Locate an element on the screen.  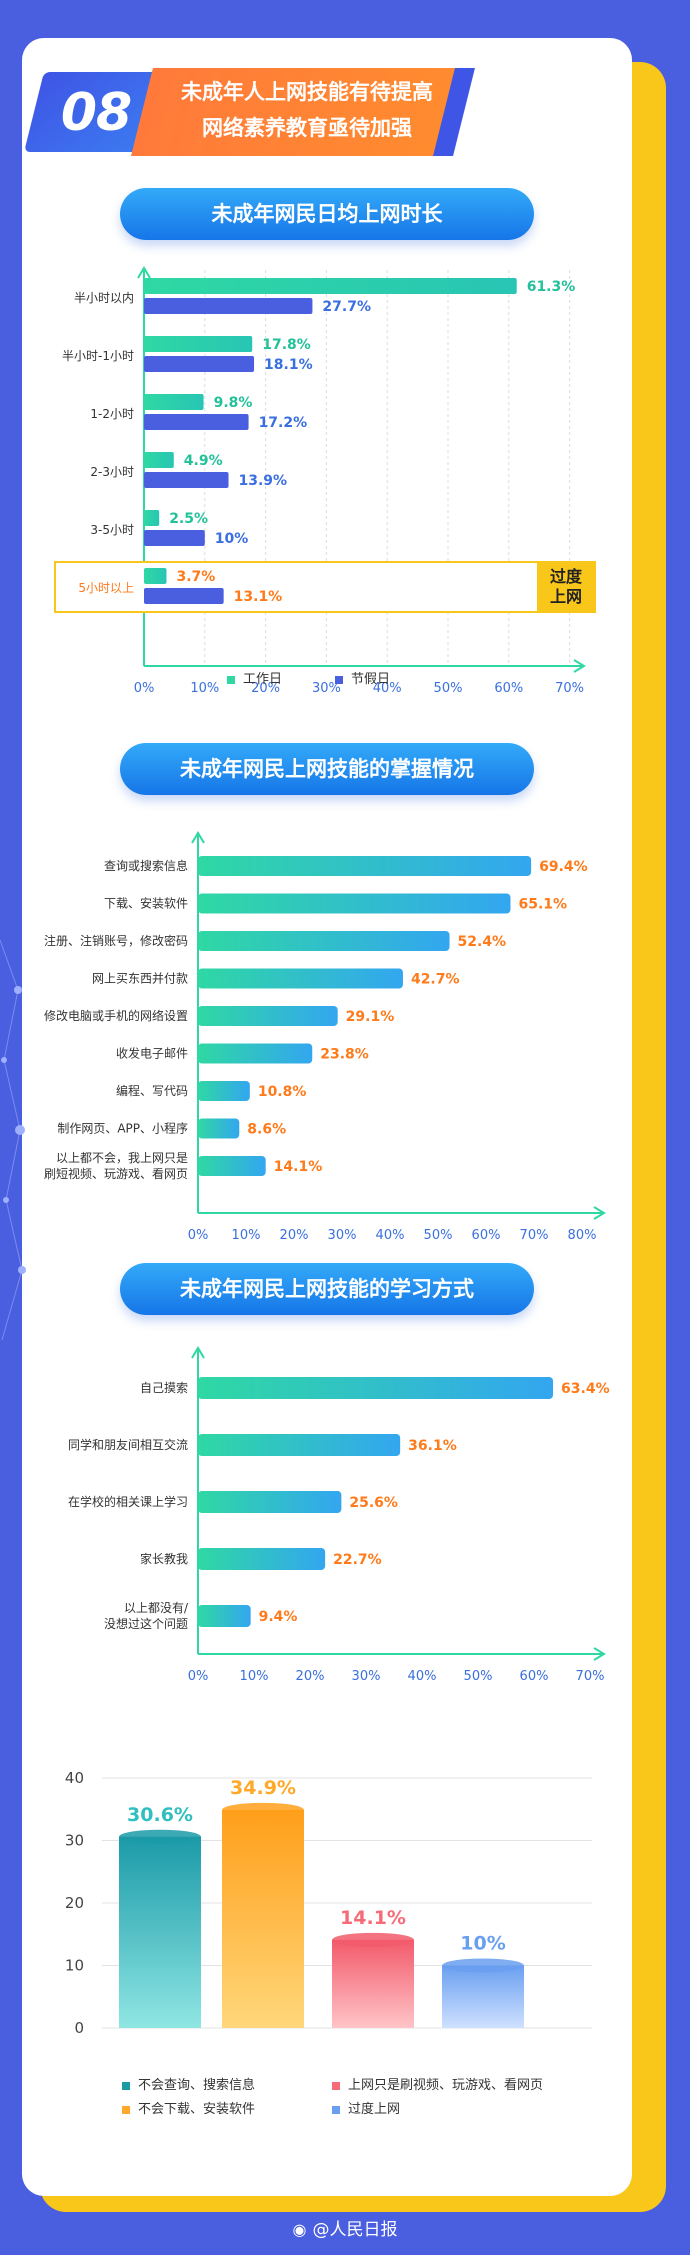
chart3-data-label: 9.4% is located at coordinates (278, 1617).